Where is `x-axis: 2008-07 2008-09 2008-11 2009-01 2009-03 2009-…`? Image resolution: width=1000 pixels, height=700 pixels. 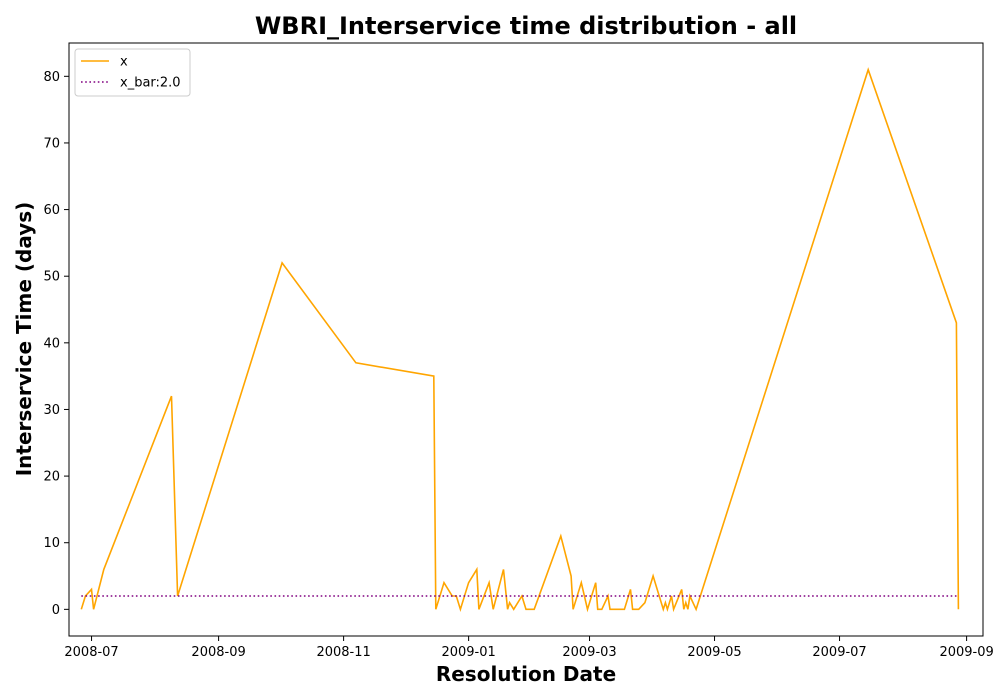 x-axis: 2008-07 2008-09 2008-11 2009-01 2009-03 2009-… is located at coordinates (529, 648).